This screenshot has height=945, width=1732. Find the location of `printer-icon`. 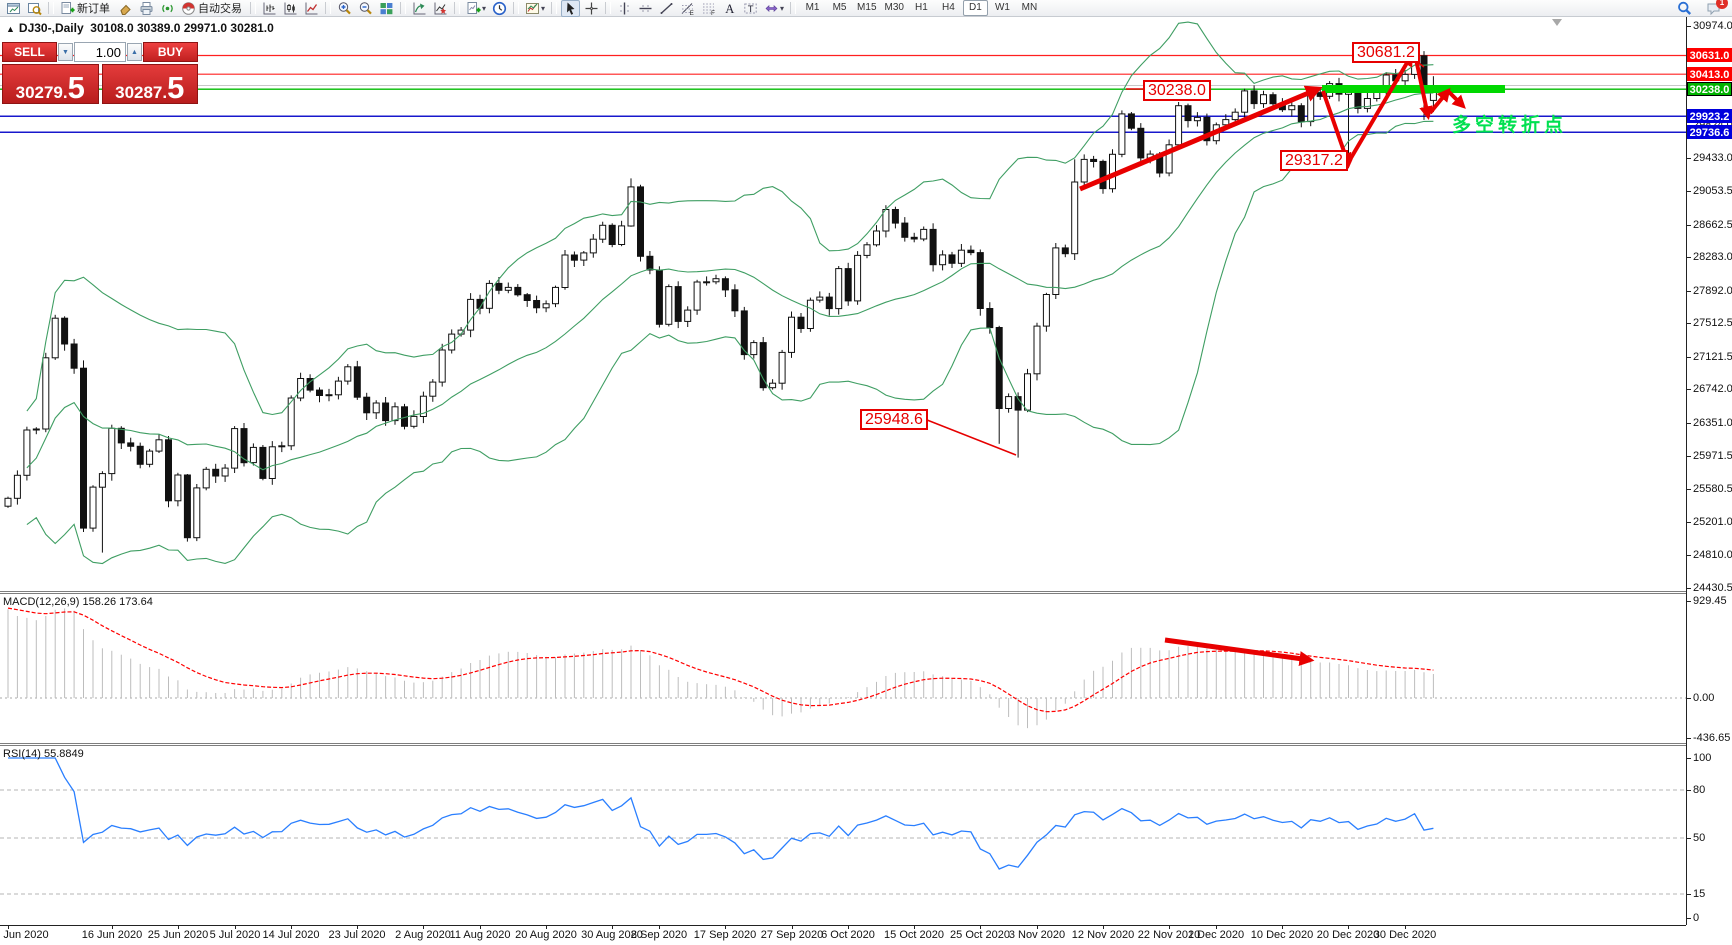

printer-icon is located at coordinates (146, 8).